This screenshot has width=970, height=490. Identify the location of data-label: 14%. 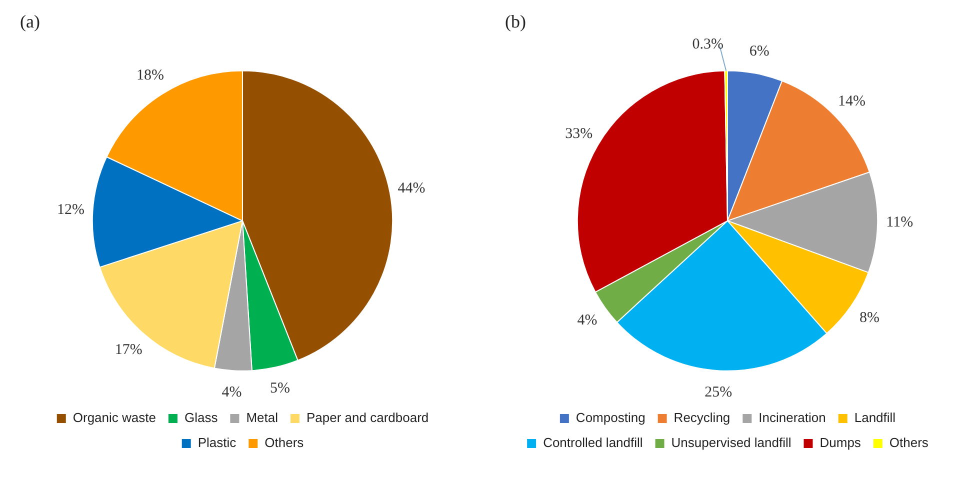
(852, 102).